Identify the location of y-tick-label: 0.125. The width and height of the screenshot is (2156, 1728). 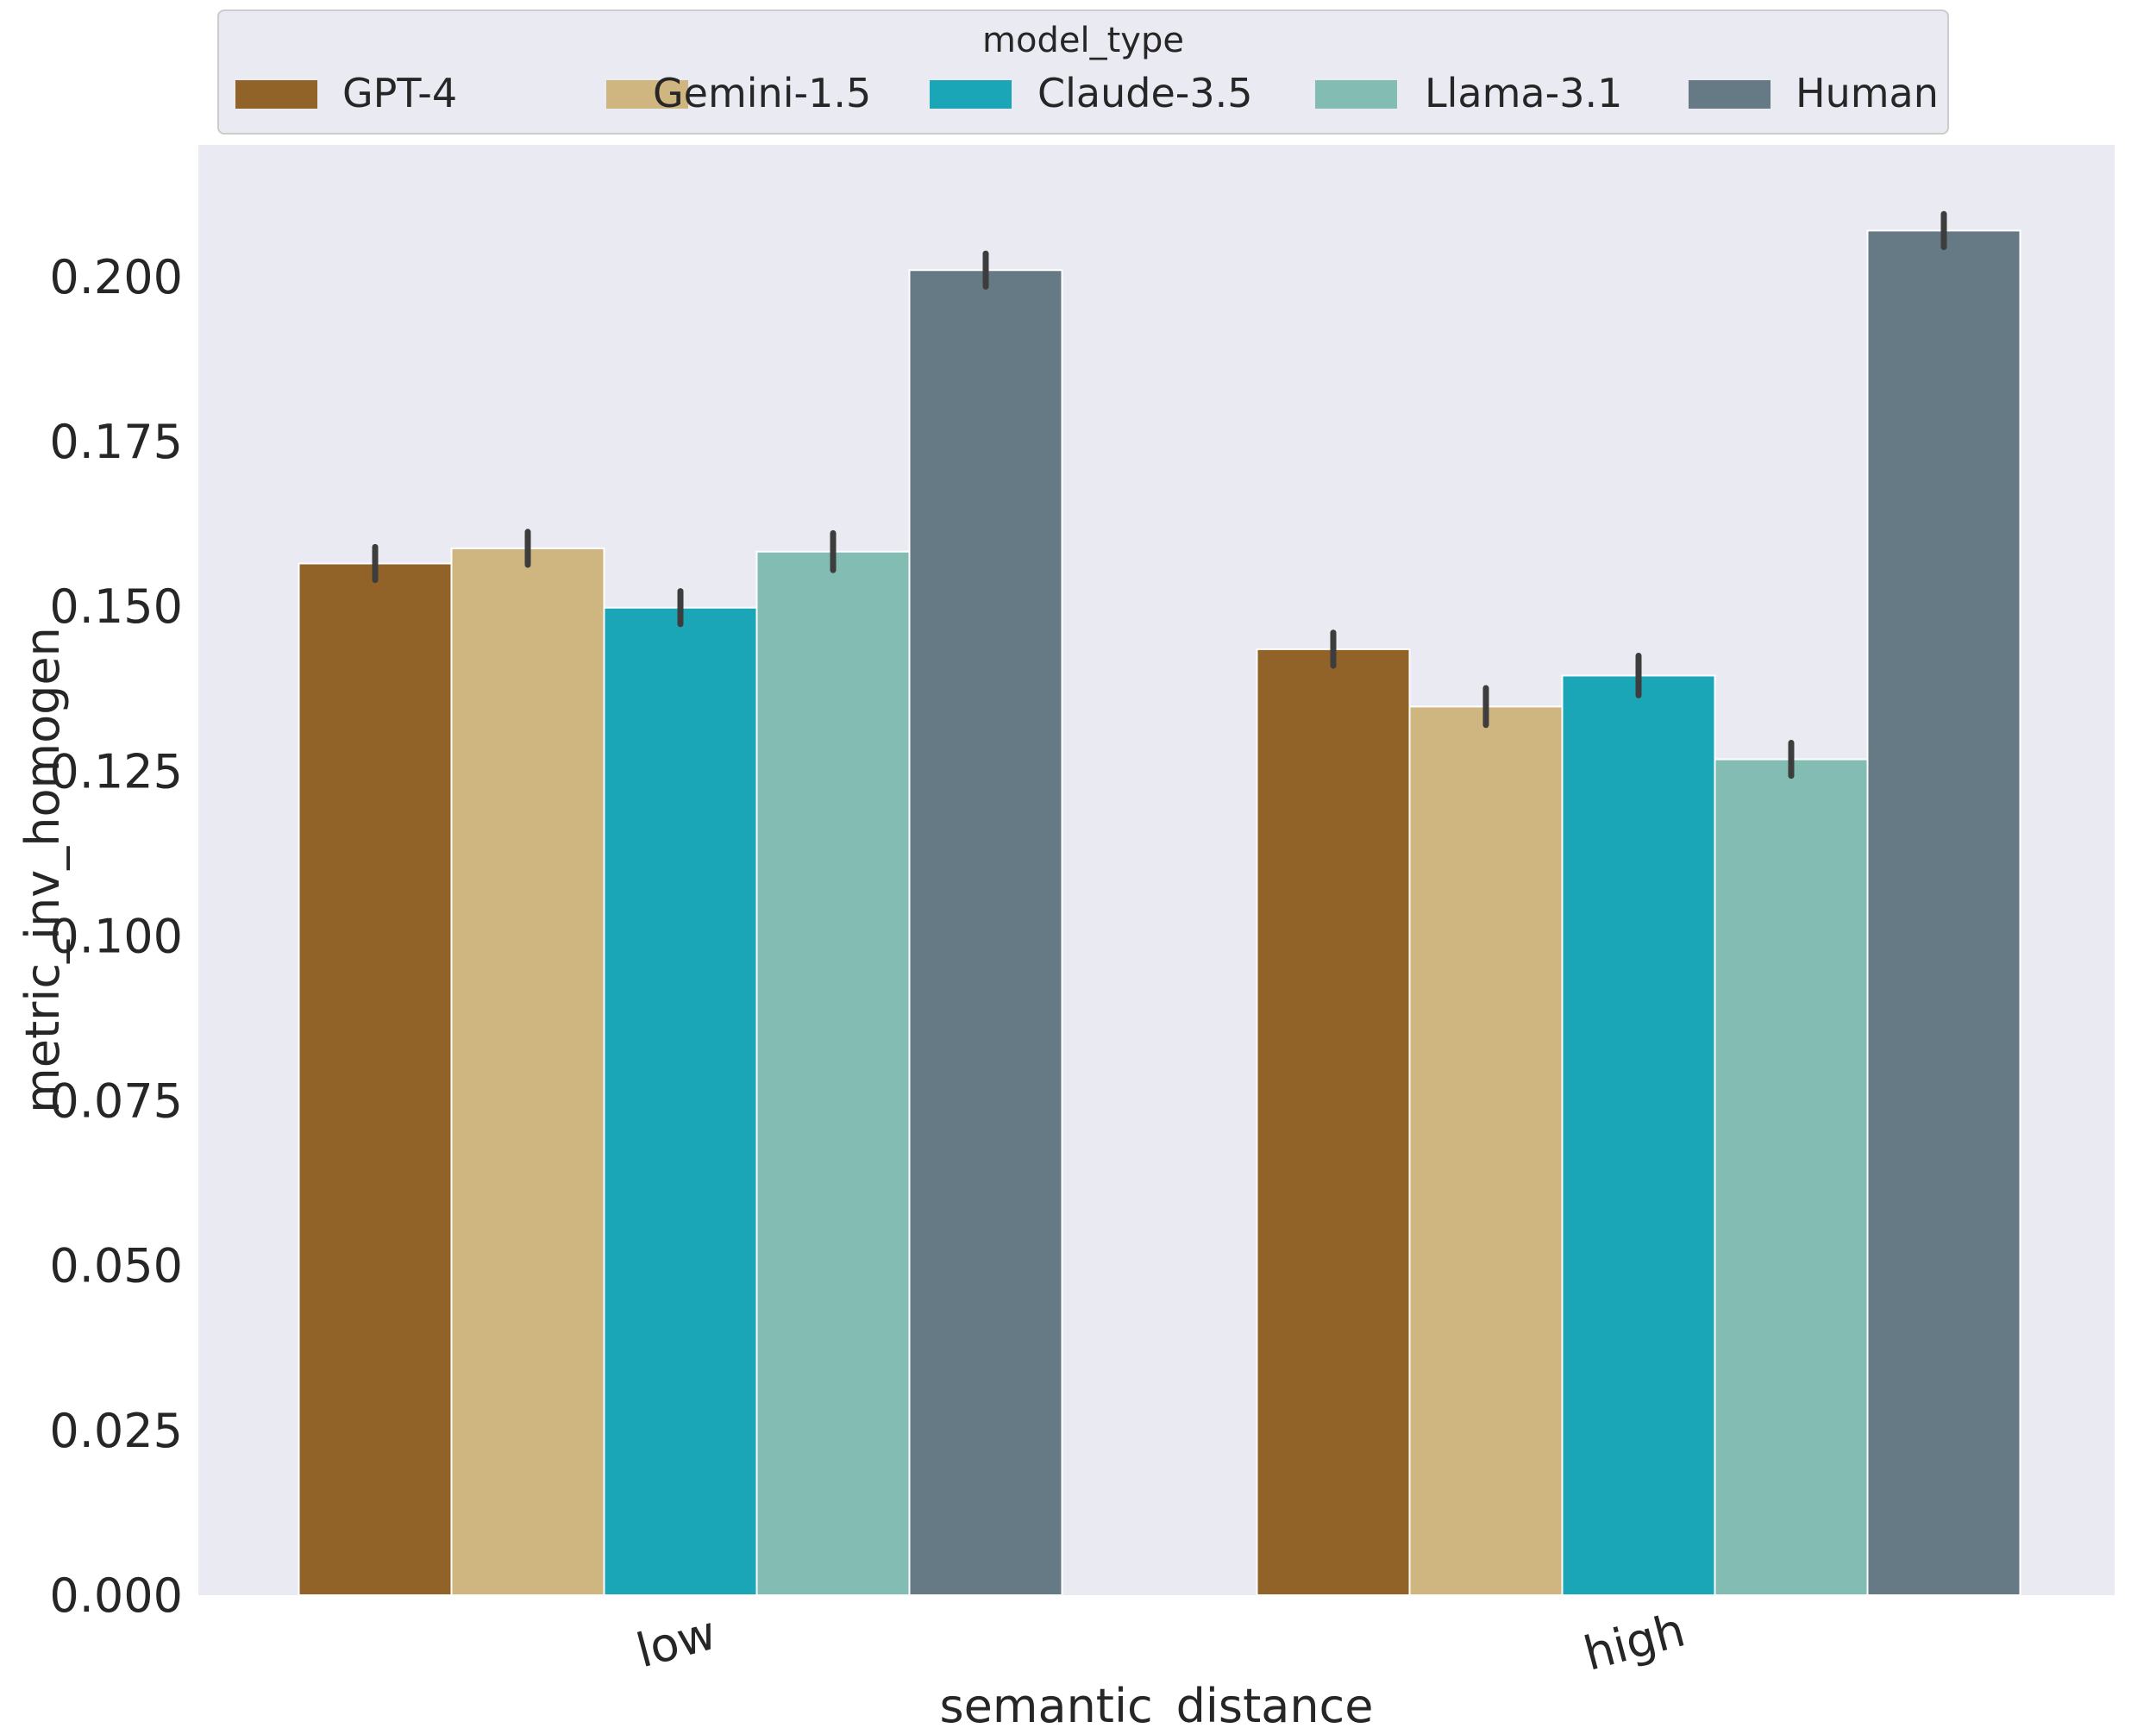
(116, 771).